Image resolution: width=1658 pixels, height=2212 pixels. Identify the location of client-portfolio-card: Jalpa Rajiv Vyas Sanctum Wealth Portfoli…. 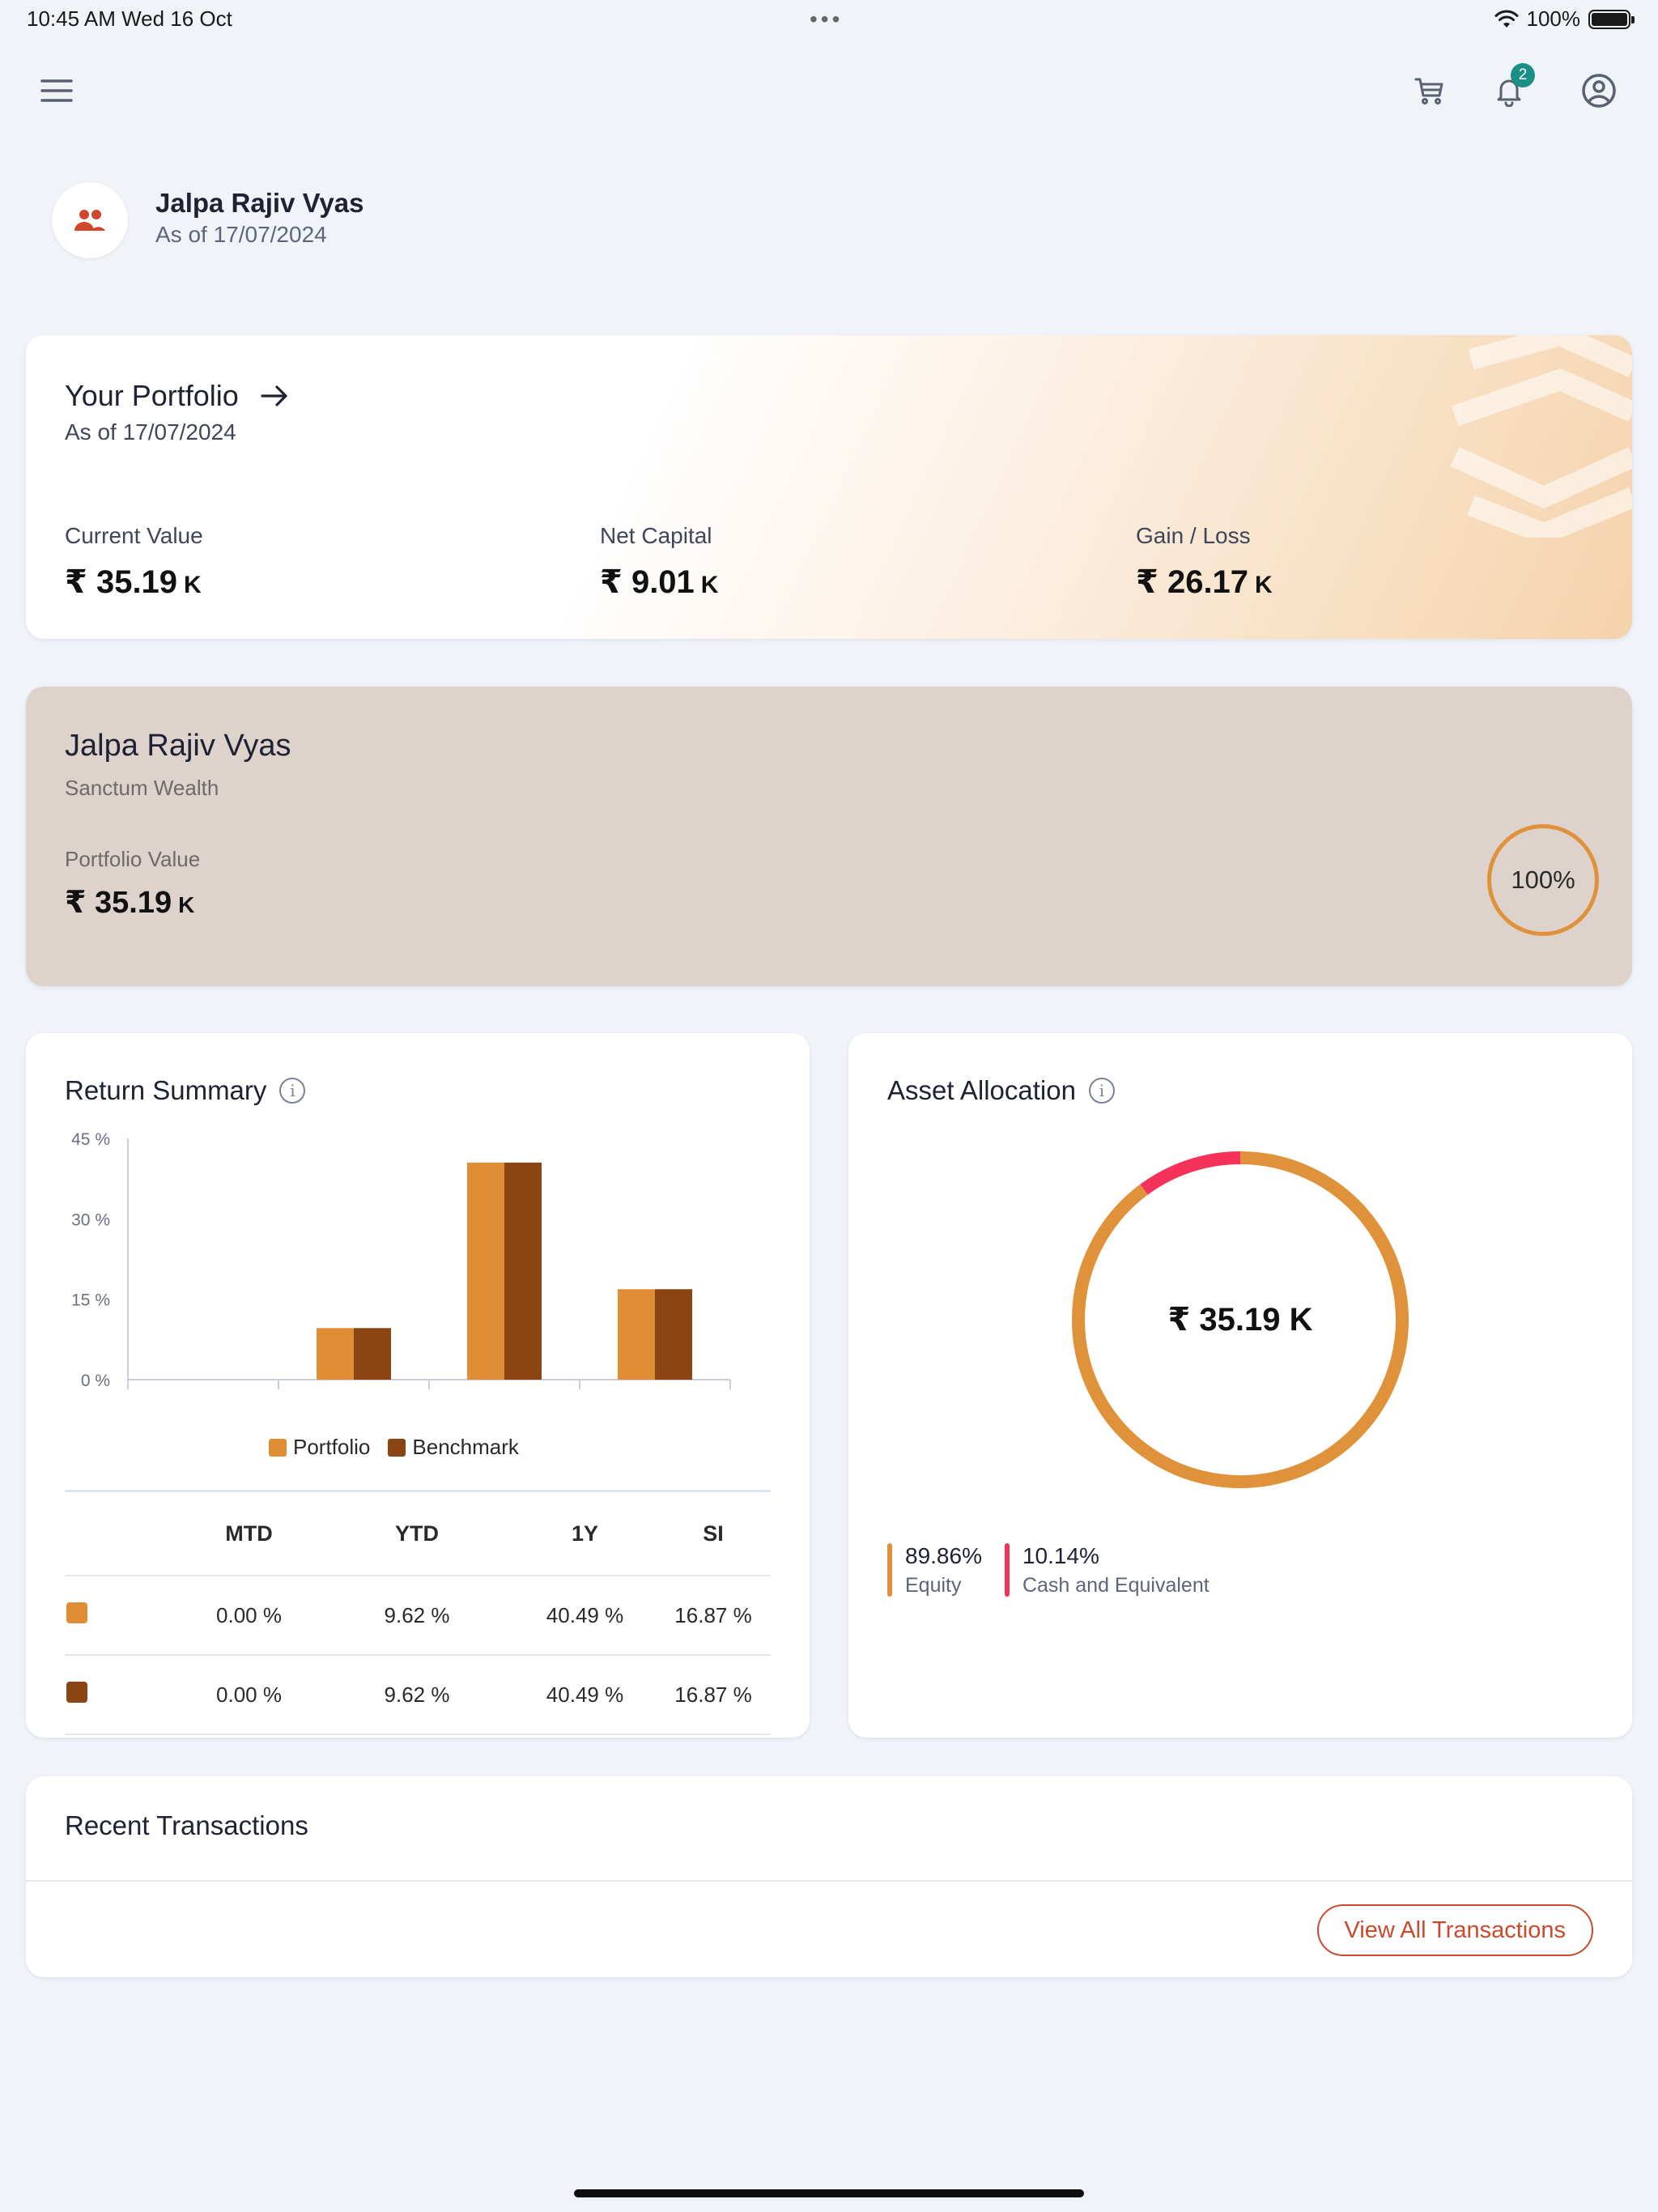
(829, 836).